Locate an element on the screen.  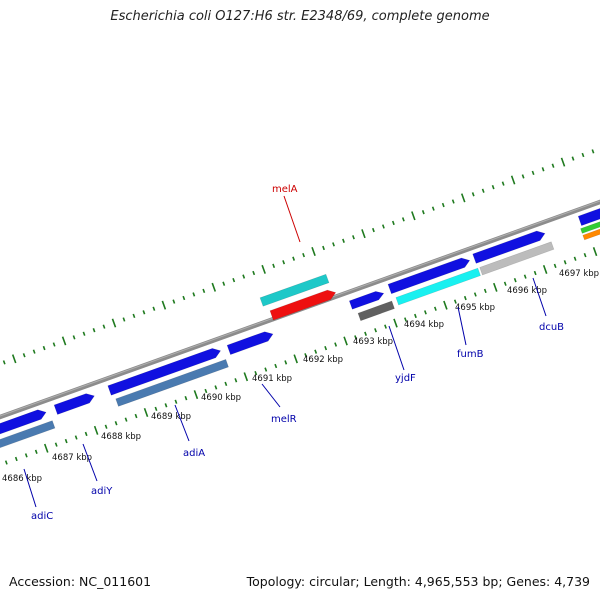
gene-label-adiY: adiY is located at coordinates (102, 491).